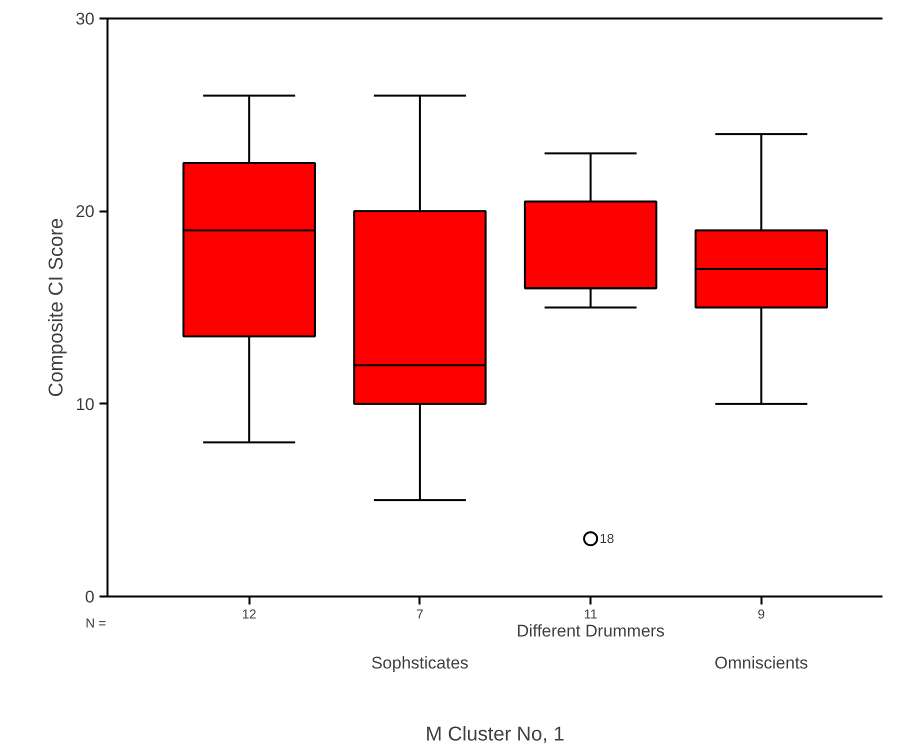  What do you see at coordinates (607, 538) in the screenshot?
I see `annotation: 18` at bounding box center [607, 538].